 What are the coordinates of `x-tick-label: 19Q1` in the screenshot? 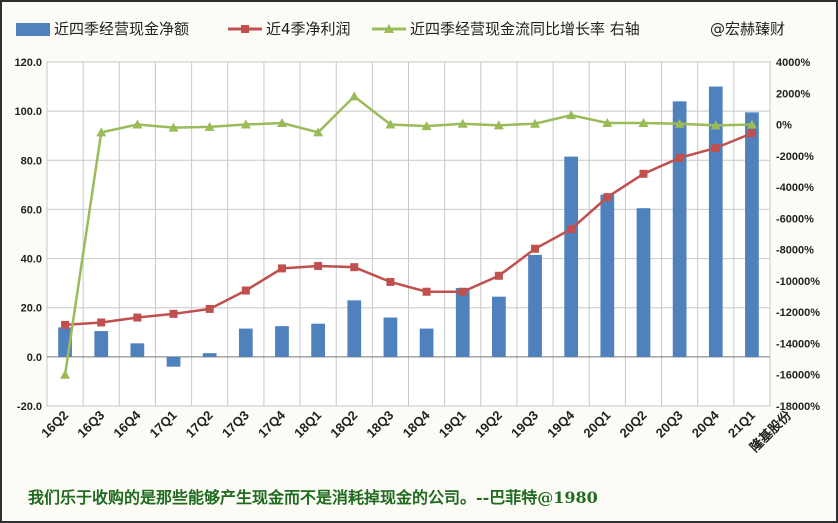 It's located at (452, 424).